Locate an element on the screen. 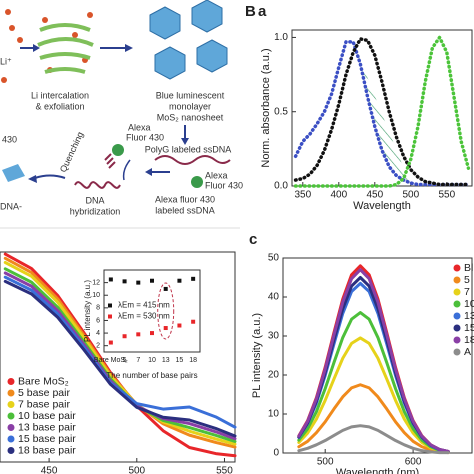 Image resolution: width=474 pixels, height=474 pixels. x-axis-label: The number of base pairs is located at coordinates (151, 375).